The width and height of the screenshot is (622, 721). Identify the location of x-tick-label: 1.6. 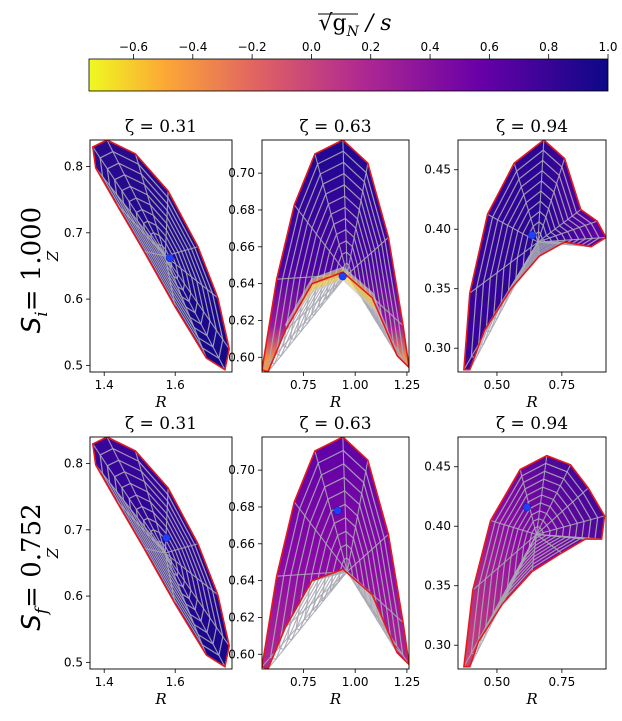
(175, 682).